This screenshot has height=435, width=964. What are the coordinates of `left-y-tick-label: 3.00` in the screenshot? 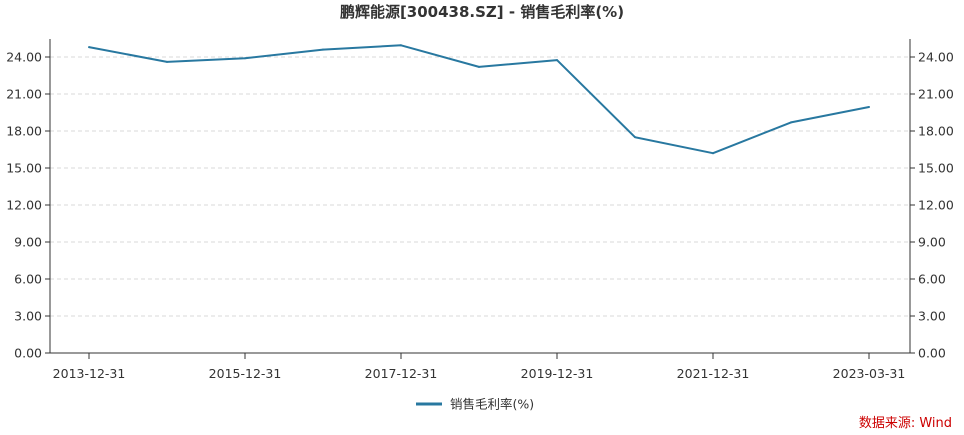 It's located at (28, 316).